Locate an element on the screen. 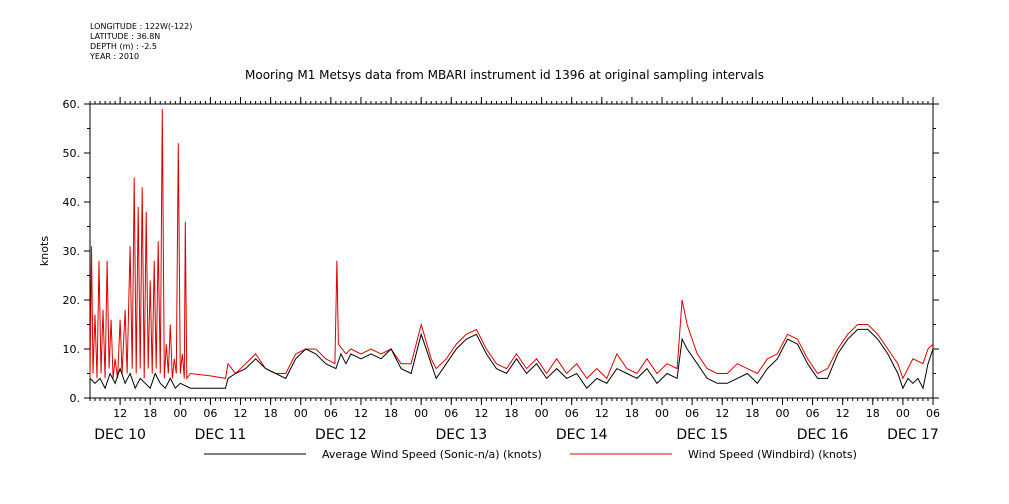 The height and width of the screenshot is (504, 1009). y-tick-label: 50. is located at coordinates (72, 153).